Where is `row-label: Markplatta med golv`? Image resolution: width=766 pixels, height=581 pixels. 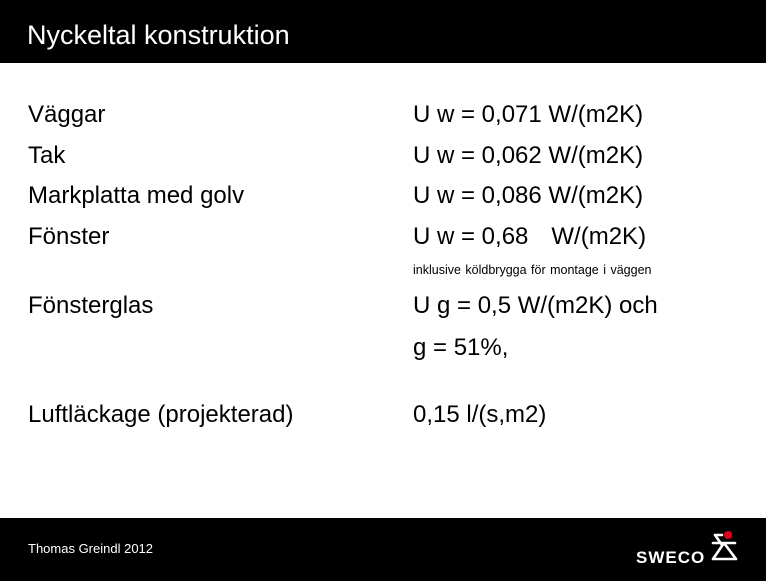 row-label: Markplatta med golv is located at coordinates (136, 195).